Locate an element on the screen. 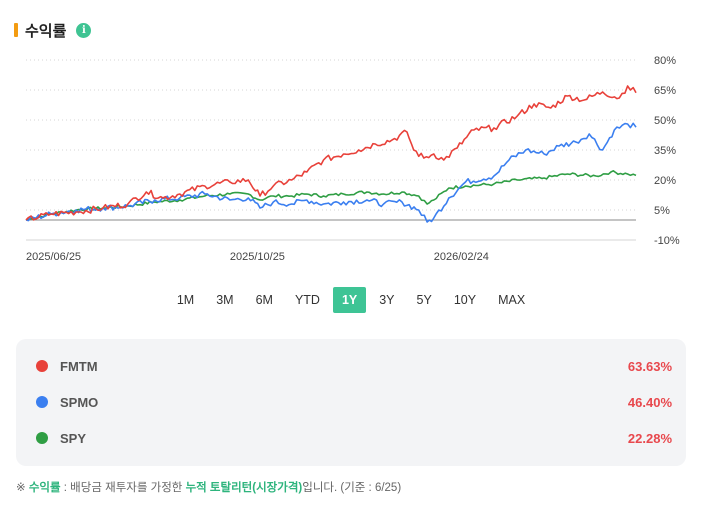 The image size is (702, 506). range-tab-6m: 6M is located at coordinates (264, 300).